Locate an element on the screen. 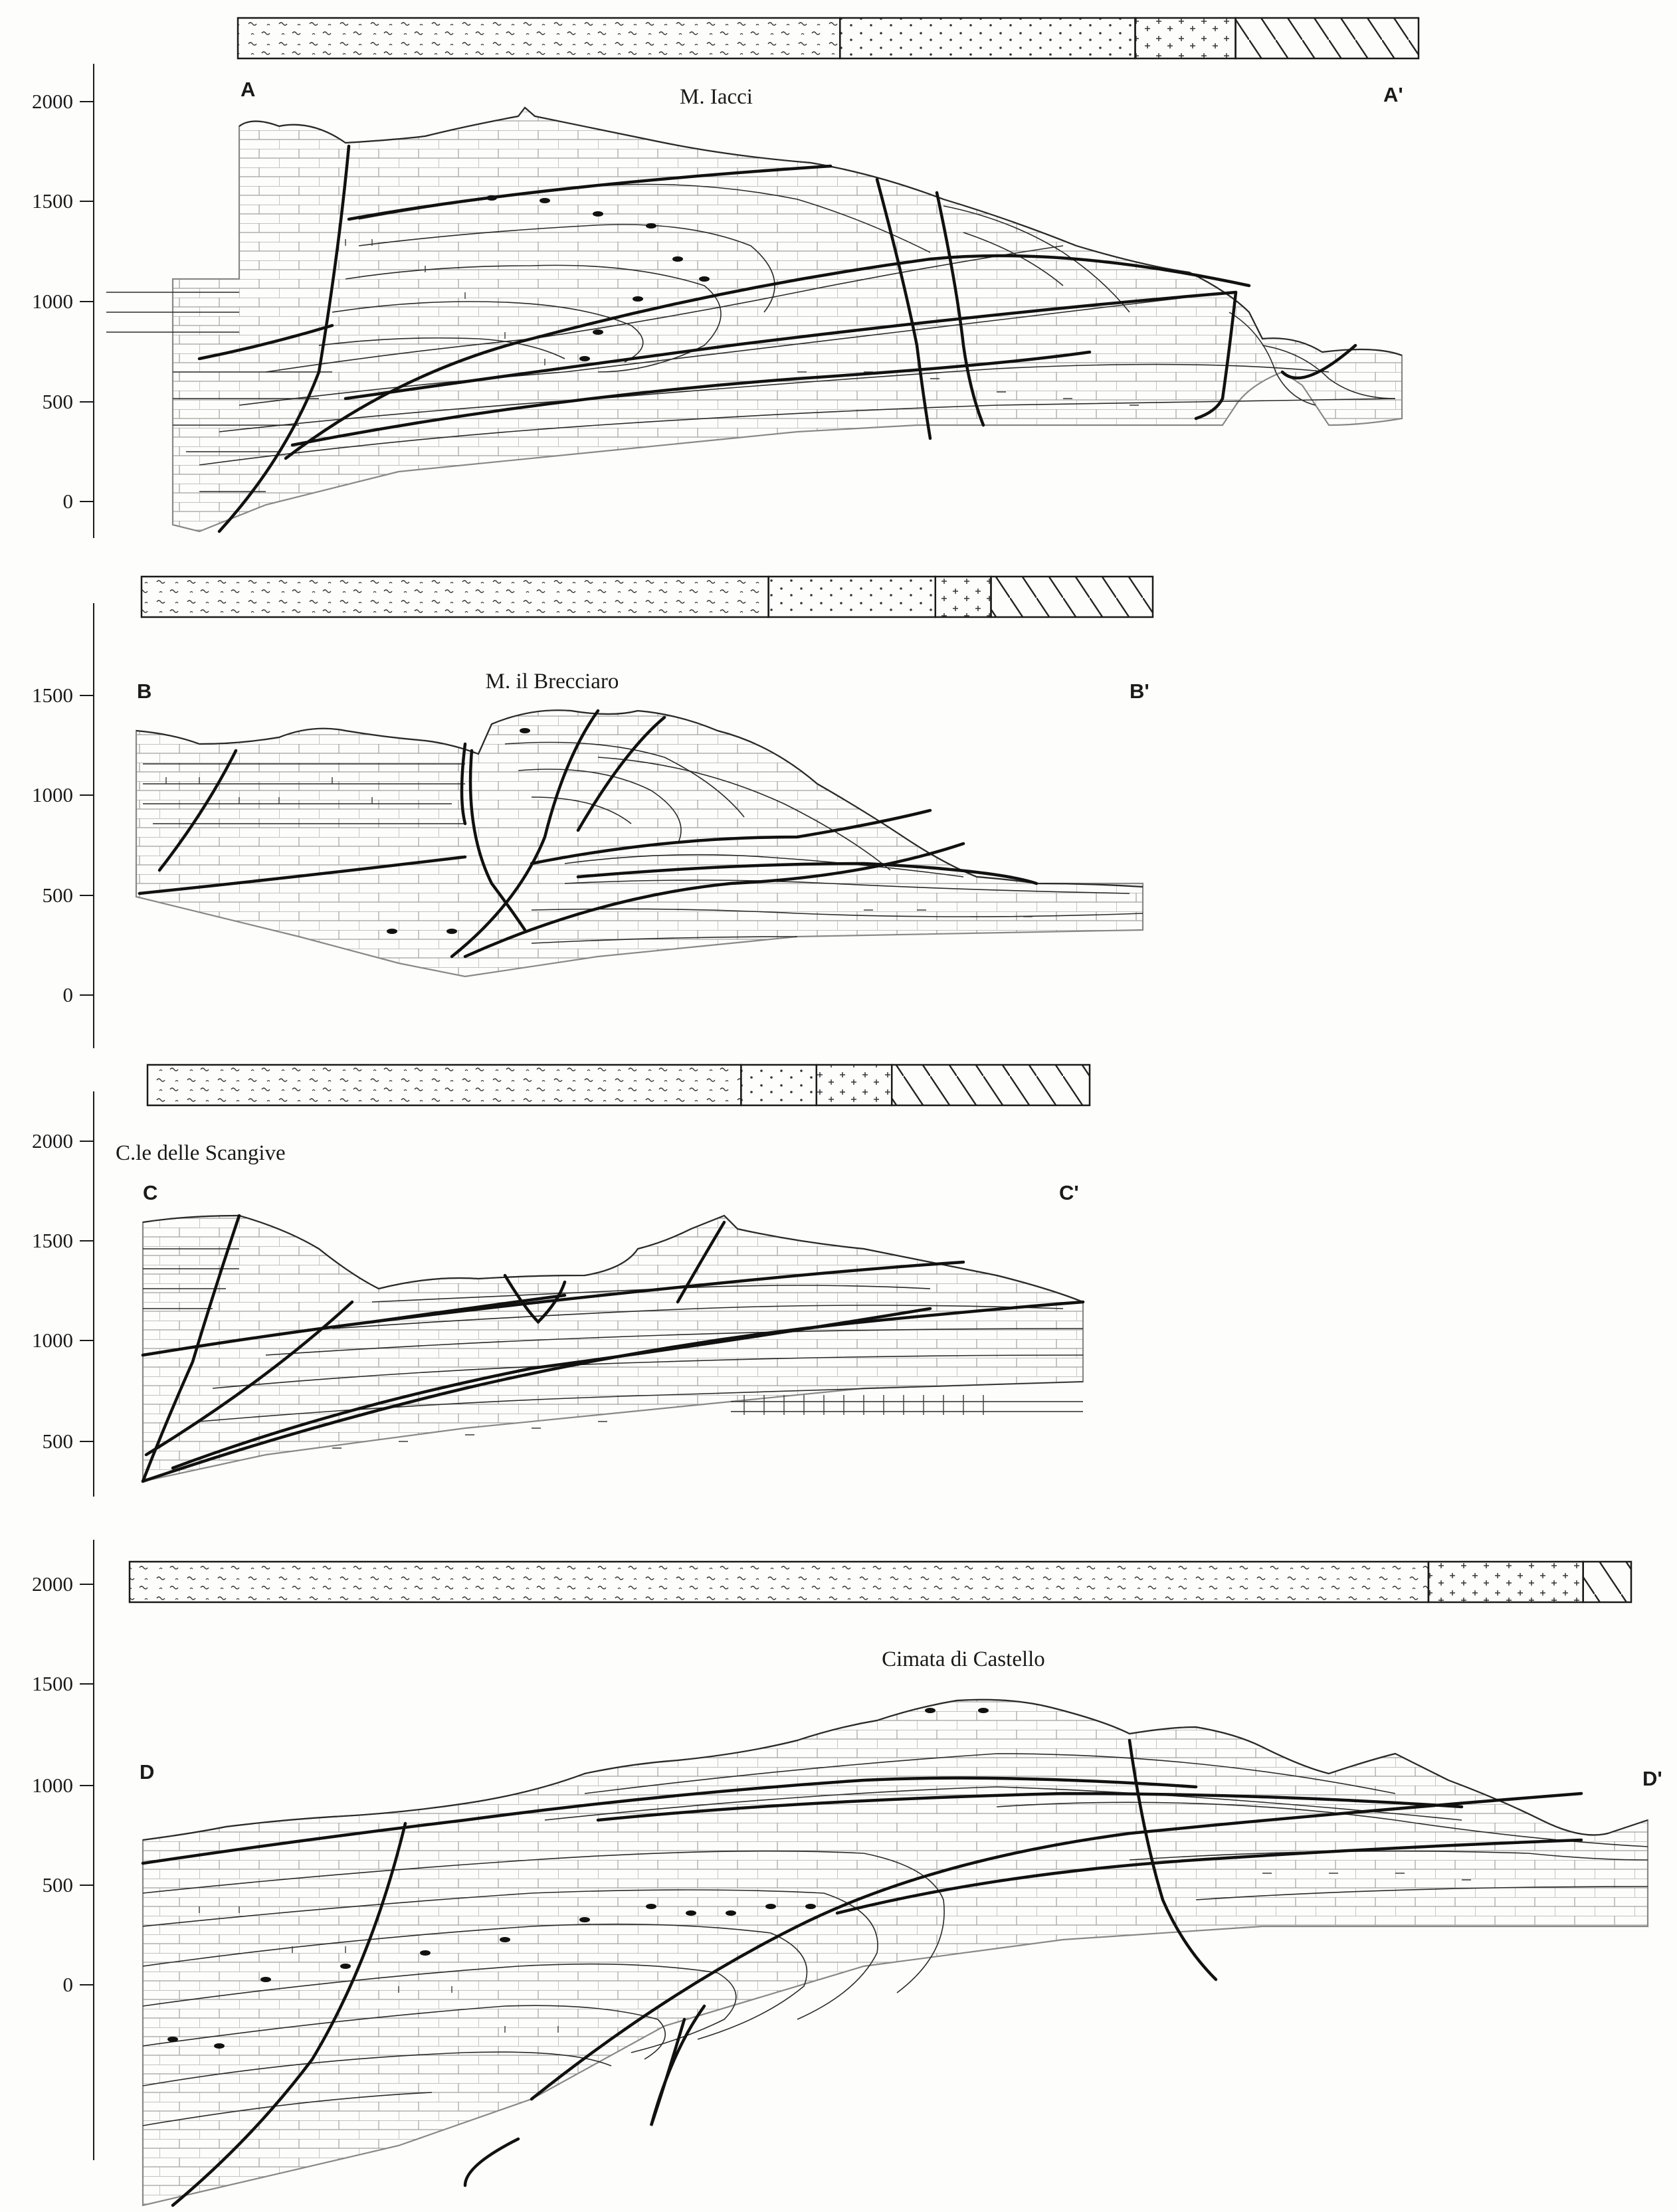 This screenshot has height=2212, width=1677. section-end-label-c: C' is located at coordinates (1069, 1192).